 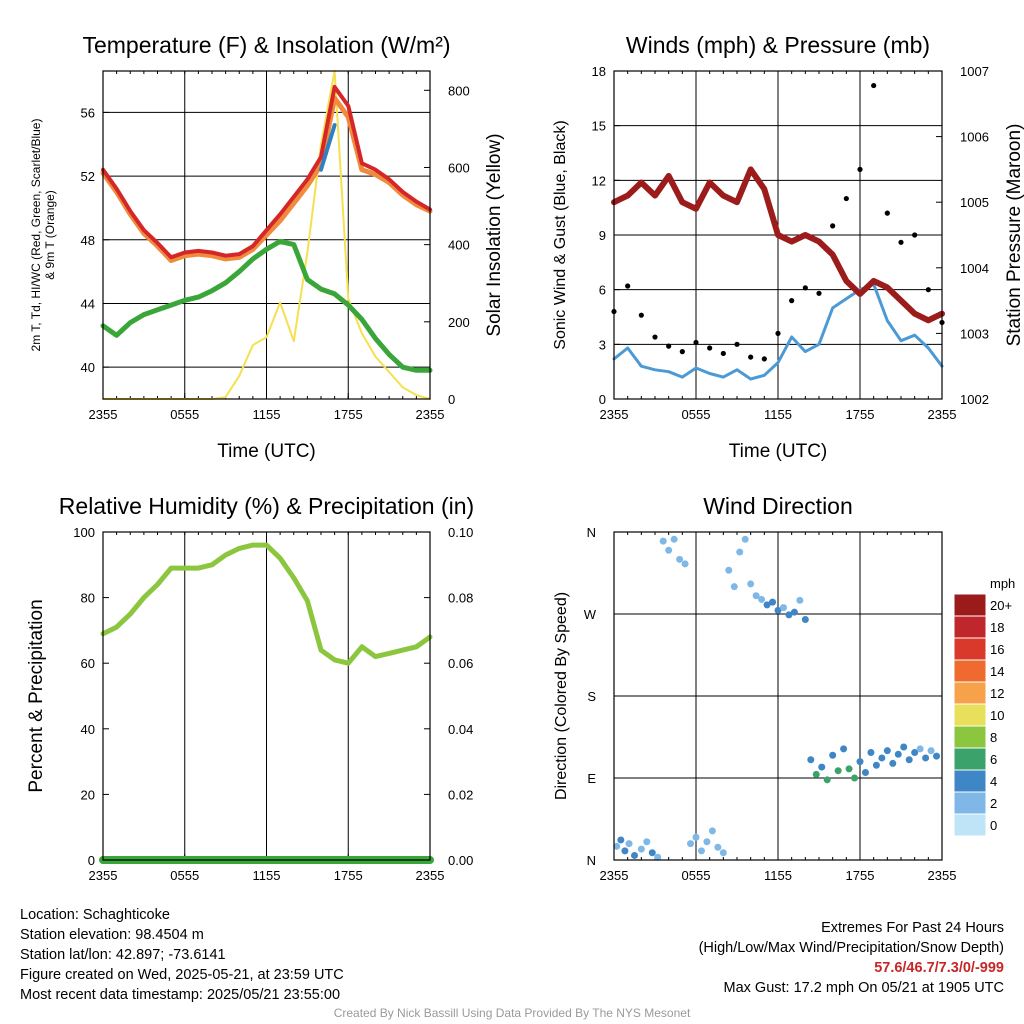 What do you see at coordinates (993, 759) in the screenshot?
I see `legend-label: 6` at bounding box center [993, 759].